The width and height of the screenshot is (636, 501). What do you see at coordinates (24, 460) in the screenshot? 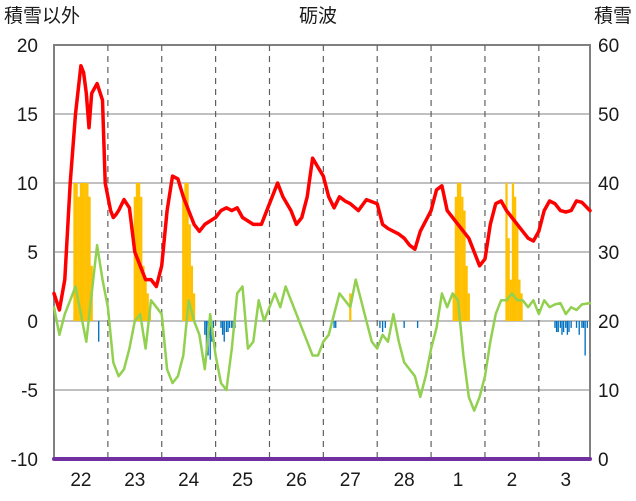
I see `y-left-tick-label: -10` at bounding box center [24, 460].